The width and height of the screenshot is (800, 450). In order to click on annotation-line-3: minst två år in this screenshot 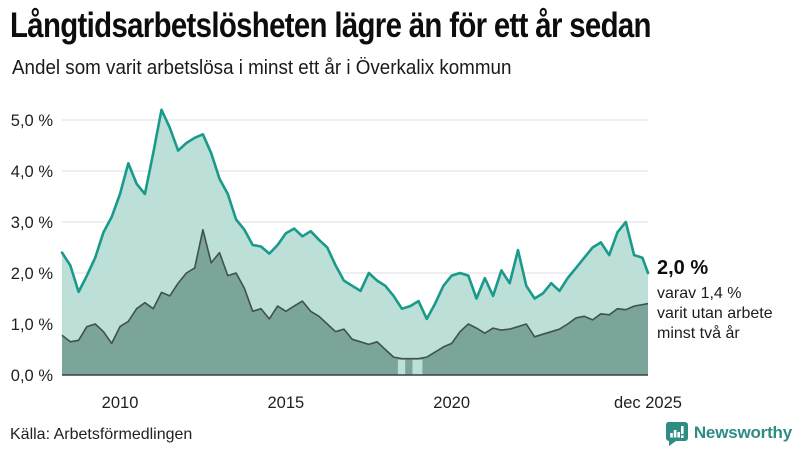, I will do `click(698, 333)`.